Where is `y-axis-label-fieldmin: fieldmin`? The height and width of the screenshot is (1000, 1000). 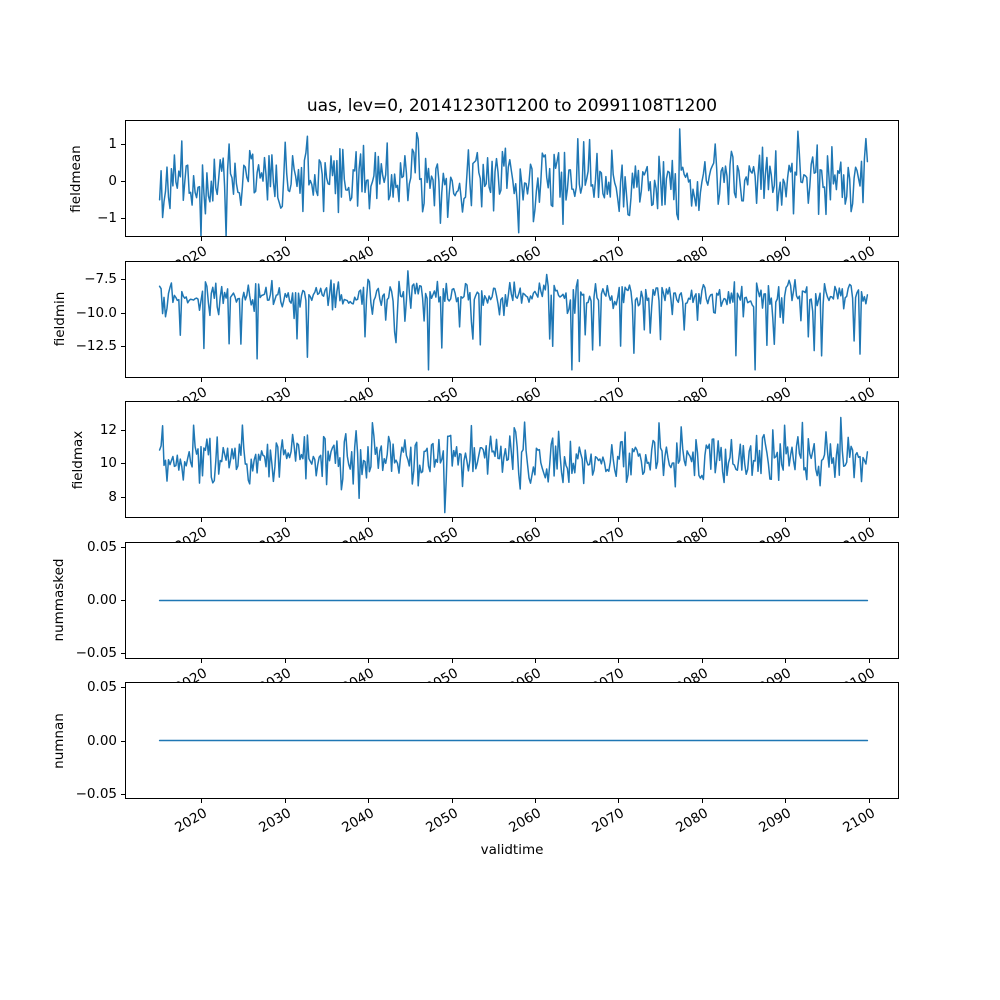
y-axis-label-fieldmin: fieldmin is located at coordinates (60, 319).